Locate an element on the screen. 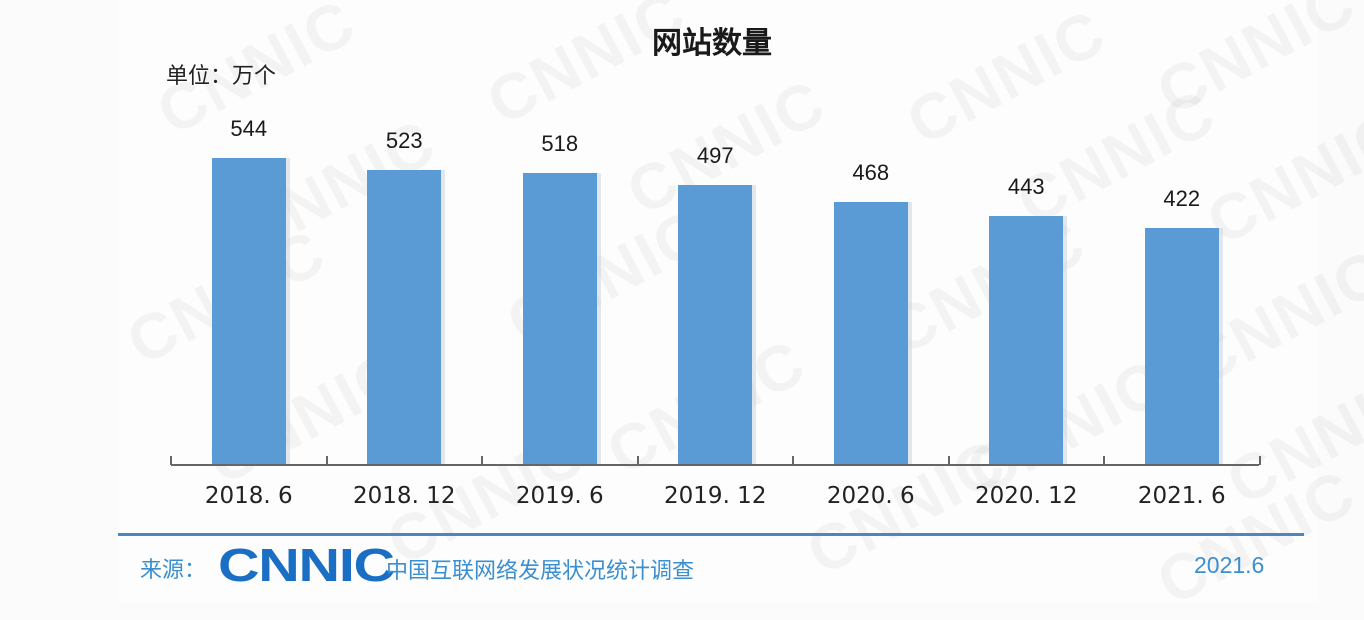 This screenshot has width=1364, height=620. chart-title: 网站数量 is located at coordinates (682, 40).